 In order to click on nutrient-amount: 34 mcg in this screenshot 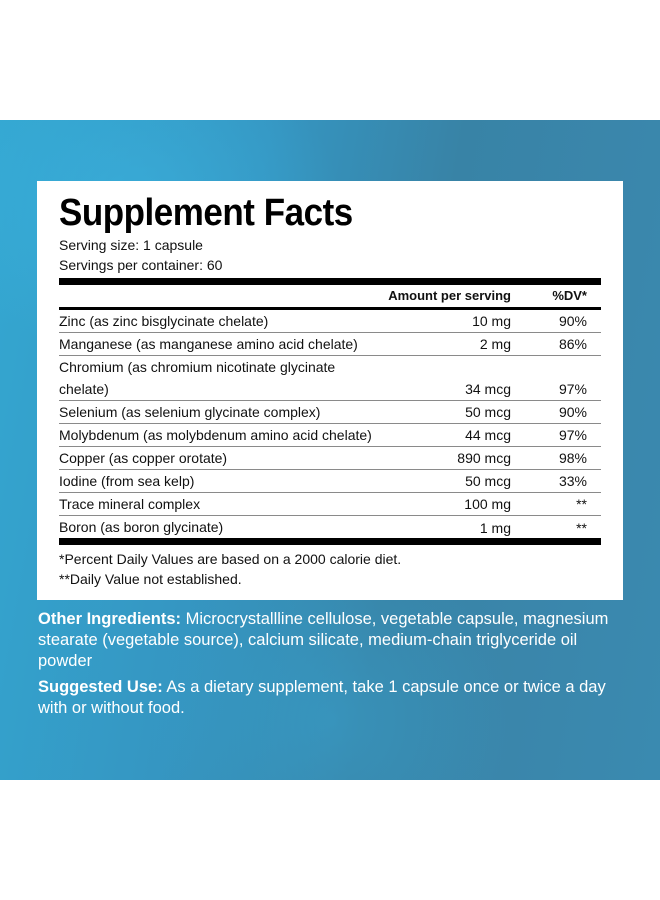, I will do `click(488, 389)`.